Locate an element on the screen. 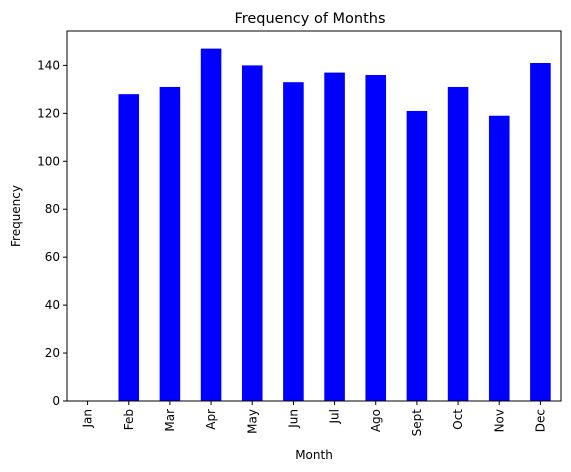 Image resolution: width=571 pixels, height=472 pixels. y-tick-label: 120 is located at coordinates (48, 113).